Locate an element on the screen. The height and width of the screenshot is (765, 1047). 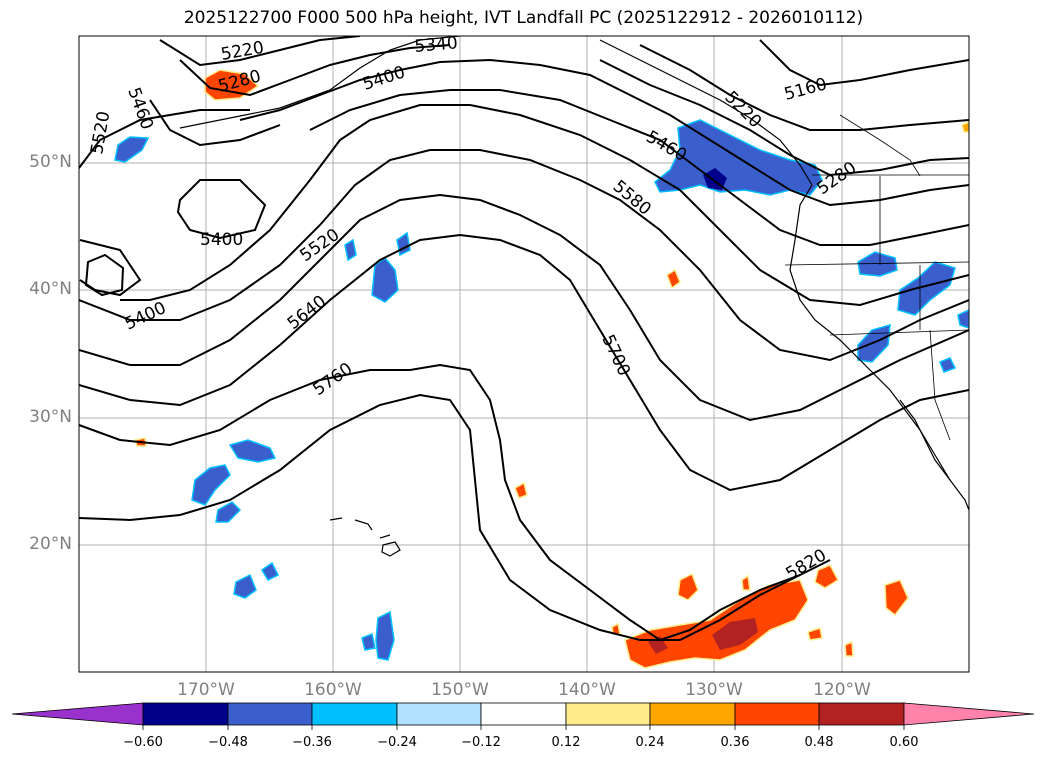
colorbar-tick-label: 0.60 is located at coordinates (904, 742).